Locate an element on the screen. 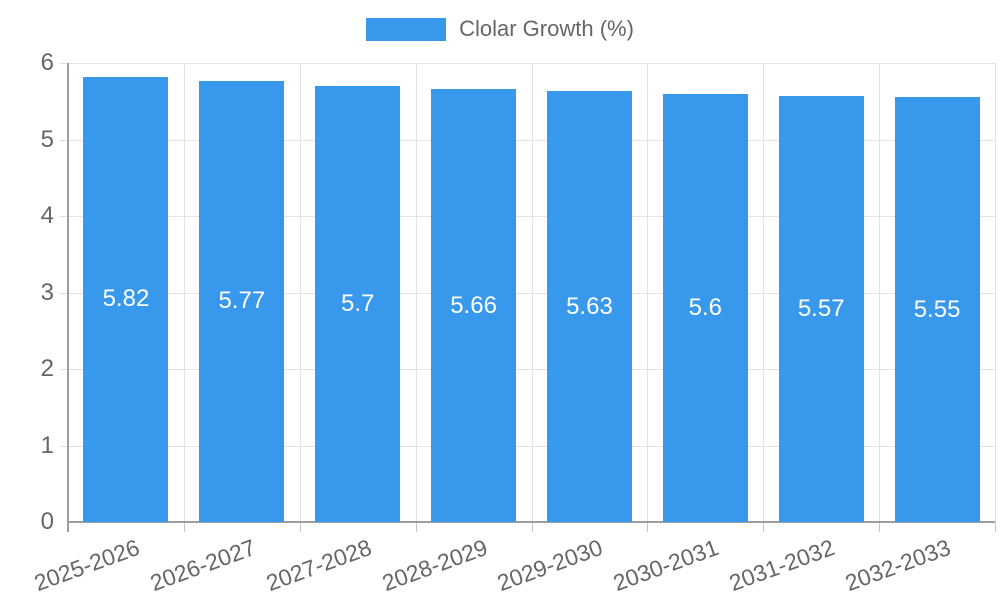 Image resolution: width=1000 pixels, height=600 pixels. y-tick-label: 3 is located at coordinates (47, 292).